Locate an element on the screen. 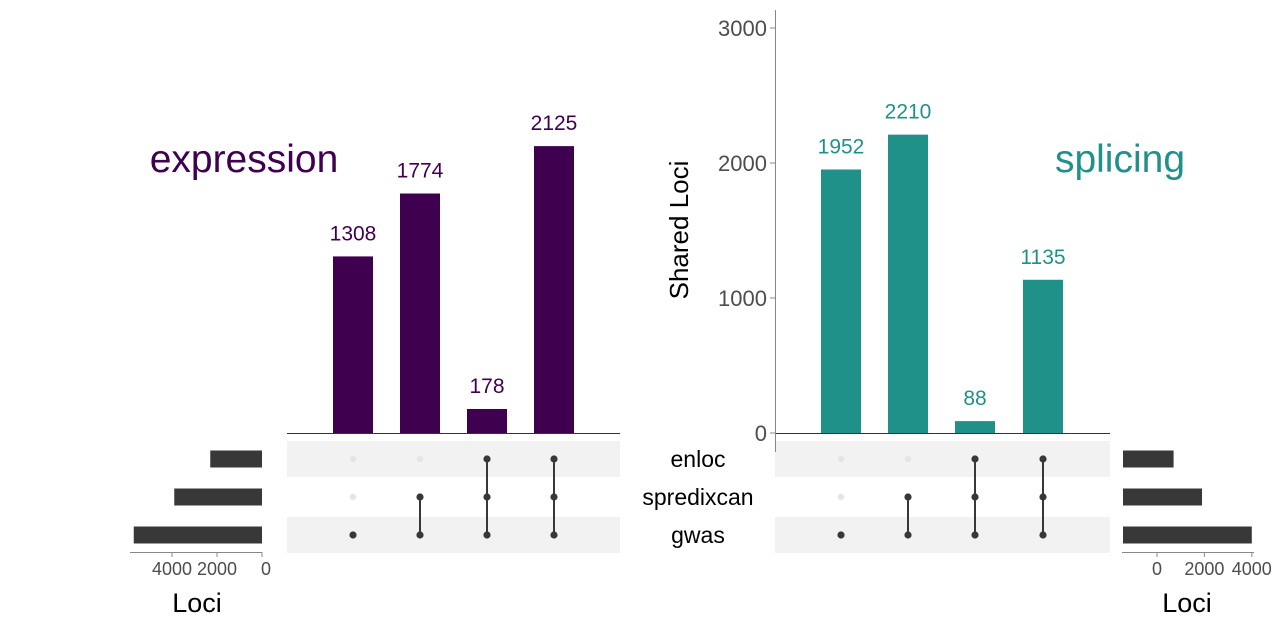  set-size-panel-right: 0 2000 4000 Loci is located at coordinates (1197, 534).